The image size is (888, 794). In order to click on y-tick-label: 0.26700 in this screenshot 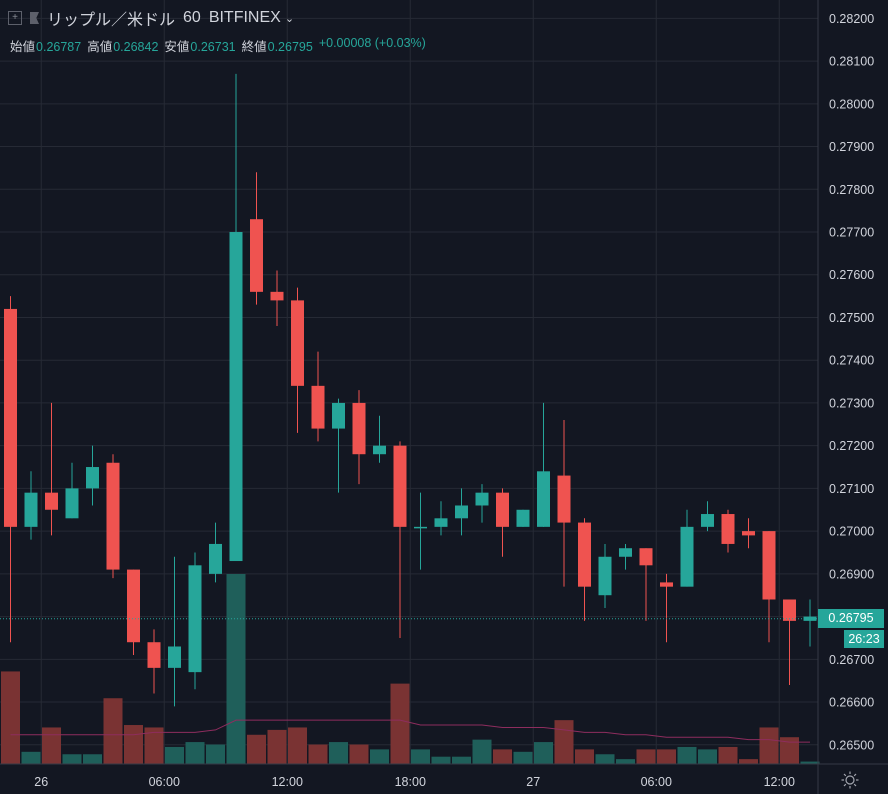, I will do `click(851, 660)`.